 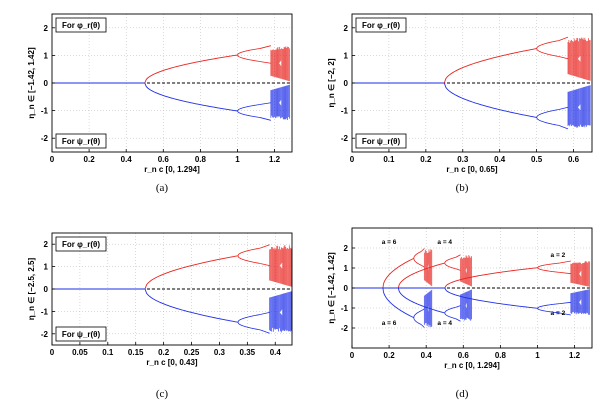 What do you see at coordinates (172, 169) in the screenshot?
I see `x-axis-label: r_n c [0, 1.294]` at bounding box center [172, 169].